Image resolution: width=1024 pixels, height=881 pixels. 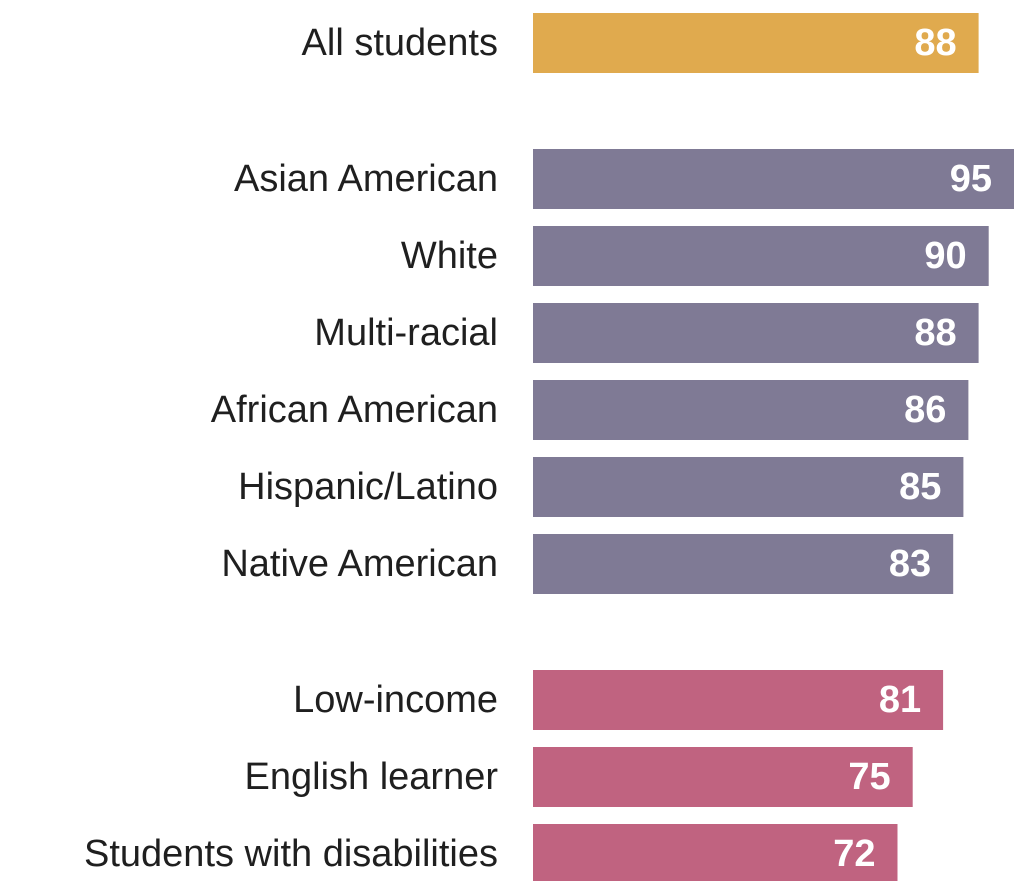 I want to click on category-label-0: All students, so click(x=400, y=43).